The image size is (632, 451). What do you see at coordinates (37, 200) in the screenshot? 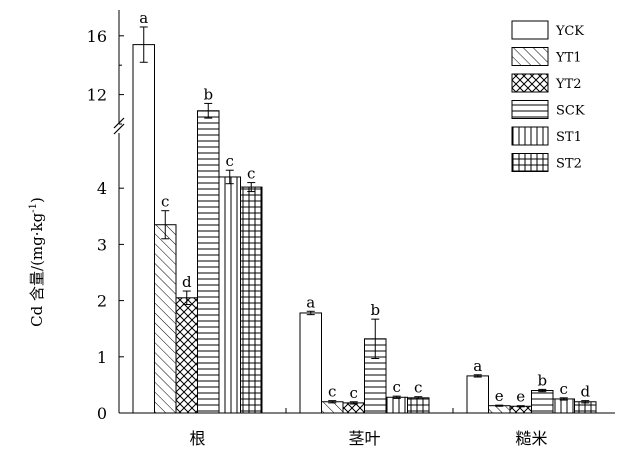
I see `y-axis-title-close: )` at bounding box center [37, 200].